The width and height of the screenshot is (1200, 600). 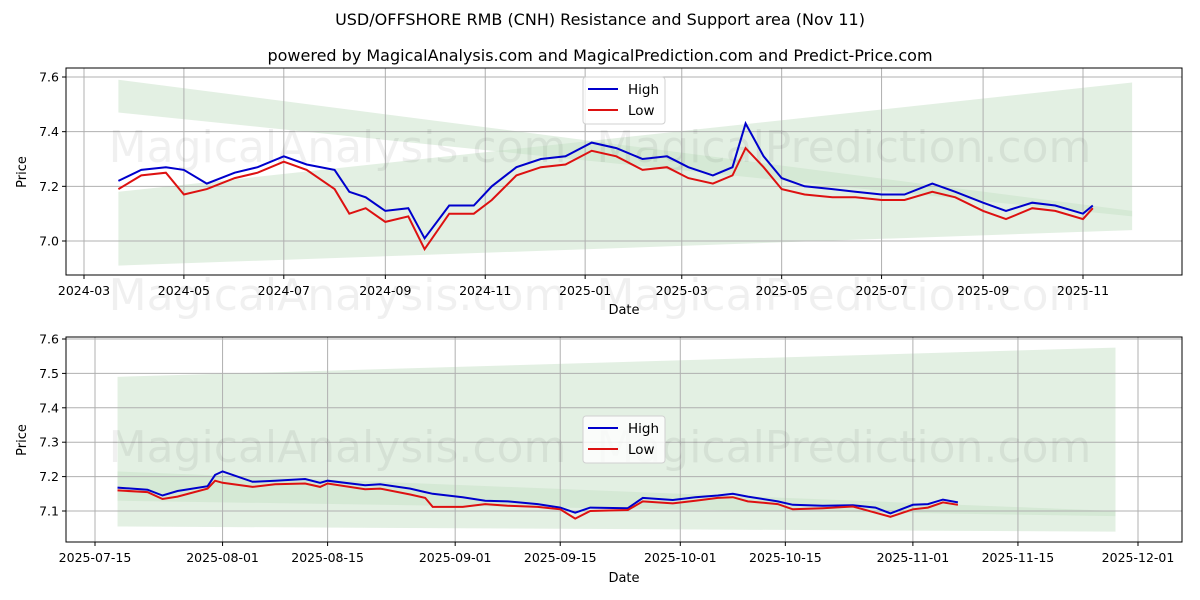 I want to click on x-tick-label: 2025-01, so click(x=585, y=290).